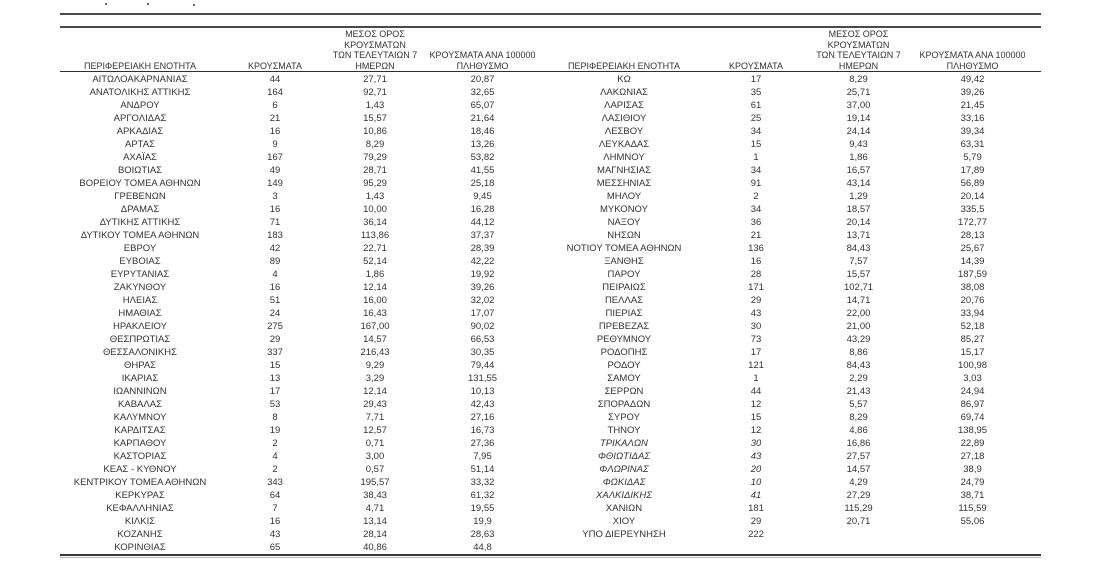 The width and height of the screenshot is (1100, 571). What do you see at coordinates (482, 209) in the screenshot?
I see `per100k-cell: 16,28` at bounding box center [482, 209].